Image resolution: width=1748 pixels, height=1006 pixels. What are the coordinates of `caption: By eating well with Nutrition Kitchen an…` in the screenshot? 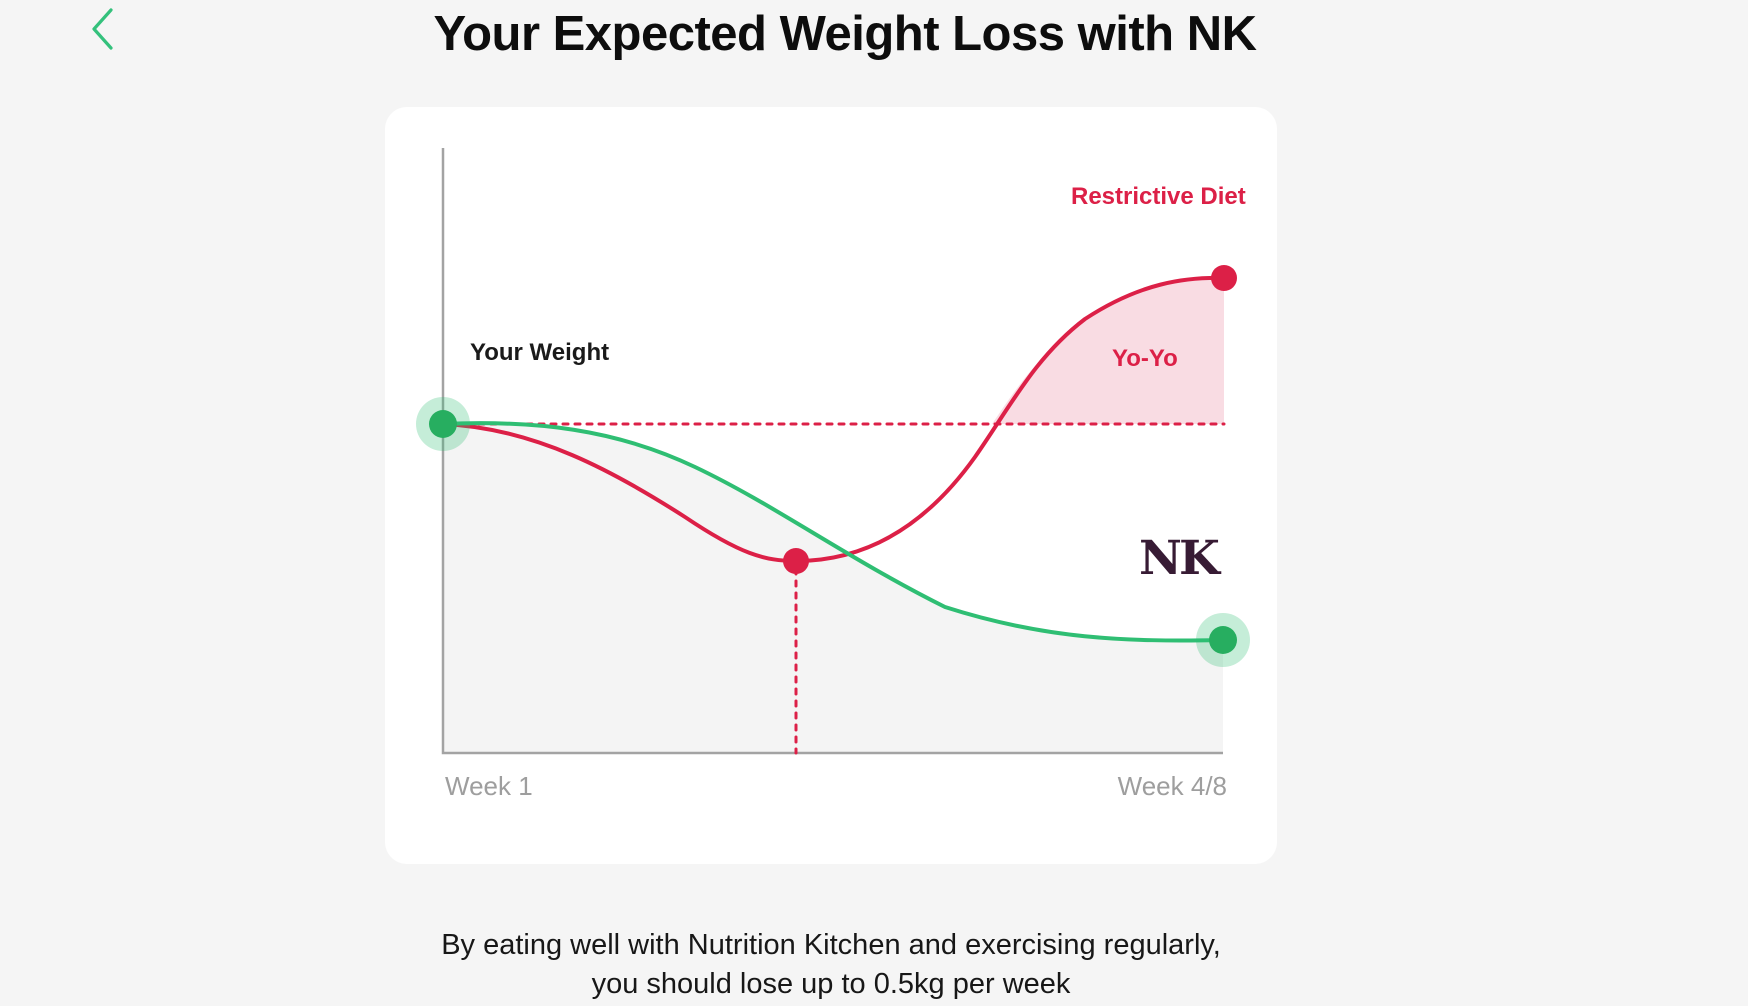 It's located at (831, 965).